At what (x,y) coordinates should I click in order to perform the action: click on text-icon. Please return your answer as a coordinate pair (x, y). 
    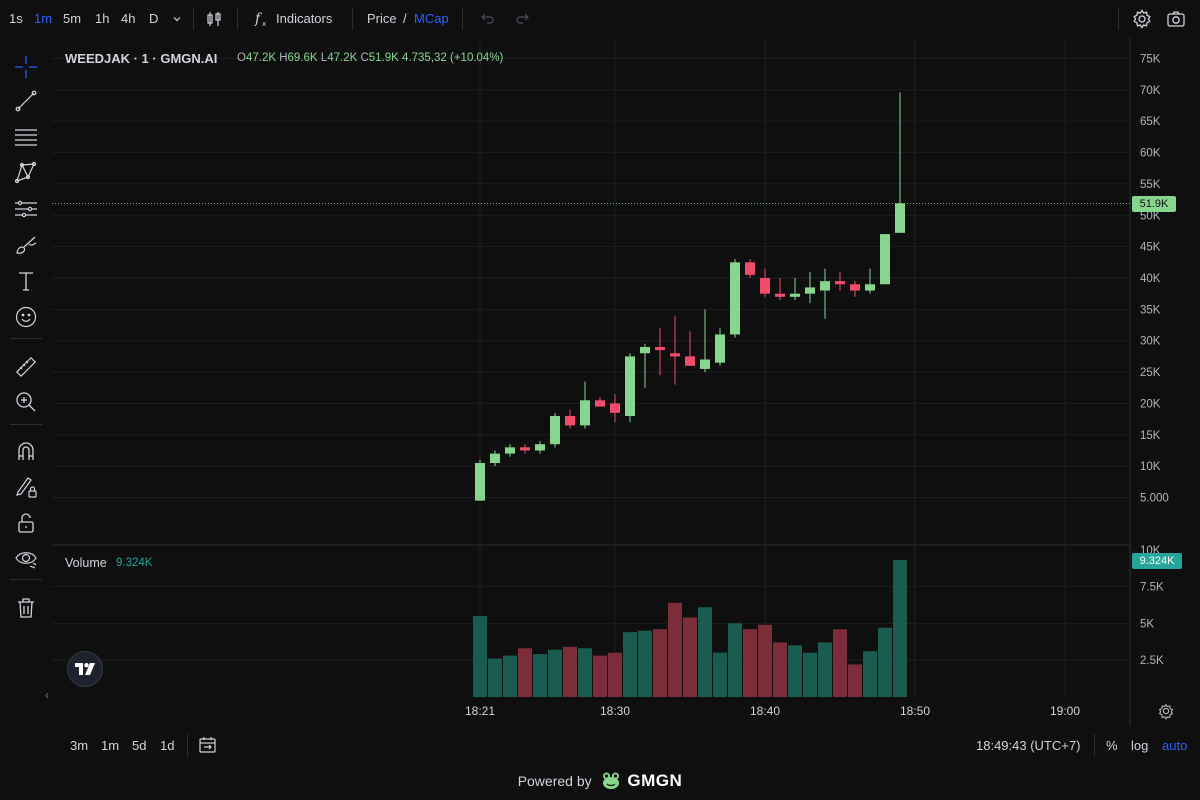
    Looking at the image, I should click on (26, 281).